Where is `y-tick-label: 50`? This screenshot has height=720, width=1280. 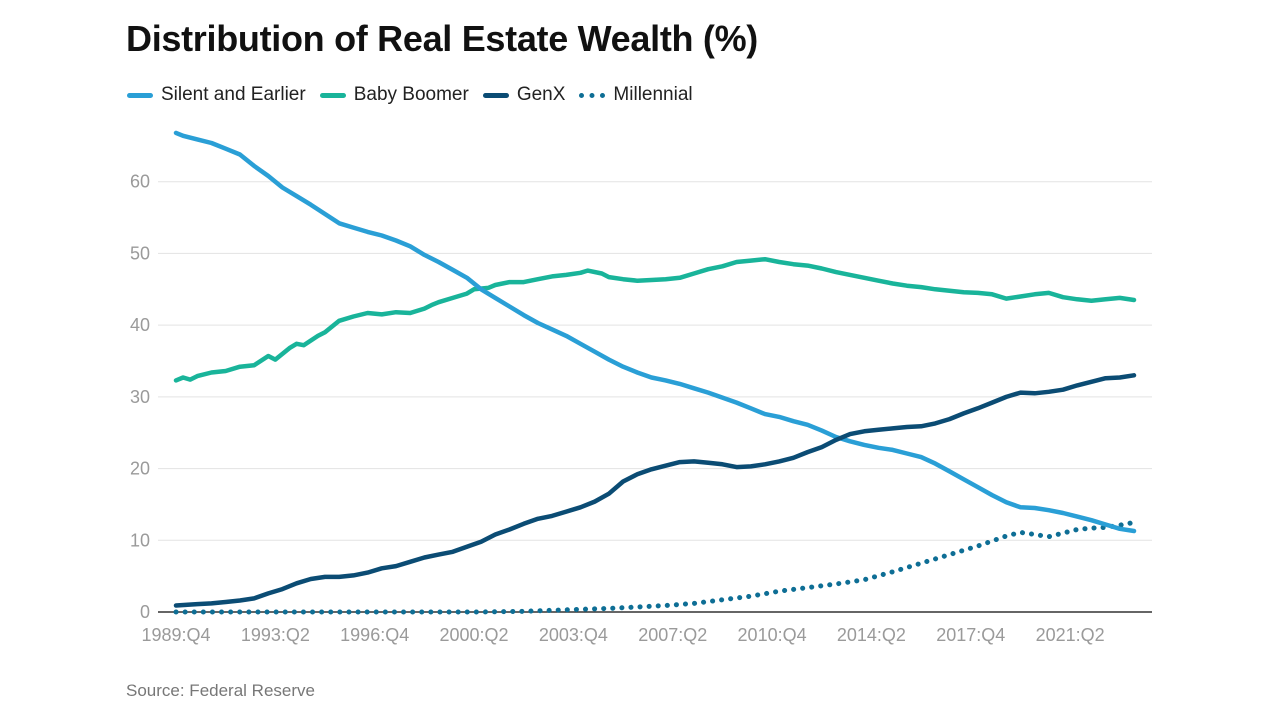 y-tick-label: 50 is located at coordinates (140, 253).